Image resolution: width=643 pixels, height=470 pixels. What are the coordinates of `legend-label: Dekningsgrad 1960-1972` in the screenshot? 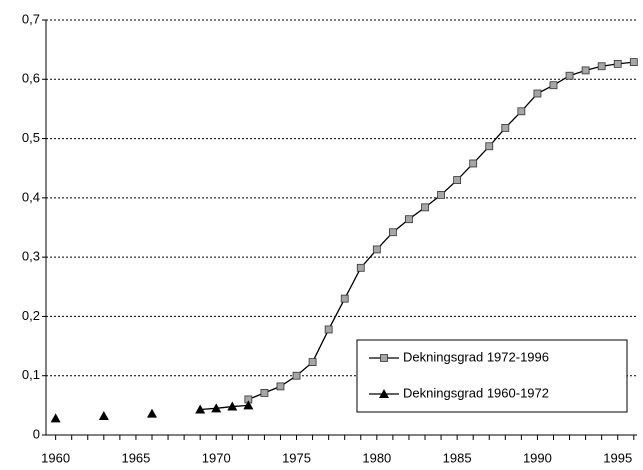 It's located at (476, 392).